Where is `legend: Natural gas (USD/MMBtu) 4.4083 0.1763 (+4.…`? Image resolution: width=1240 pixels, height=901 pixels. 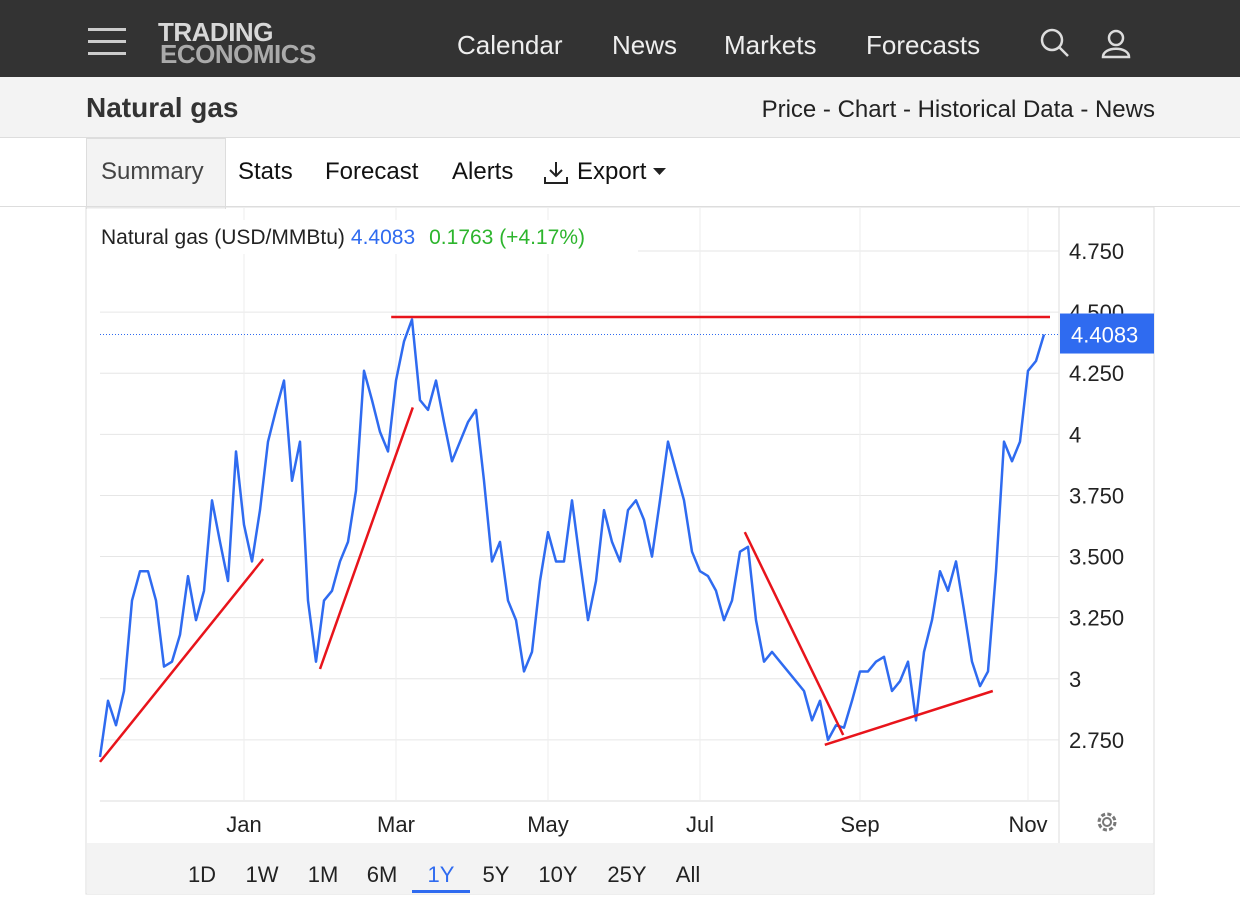 legend: Natural gas (USD/MMBtu) 4.4083 0.1763 (+4.… is located at coordinates (343, 237).